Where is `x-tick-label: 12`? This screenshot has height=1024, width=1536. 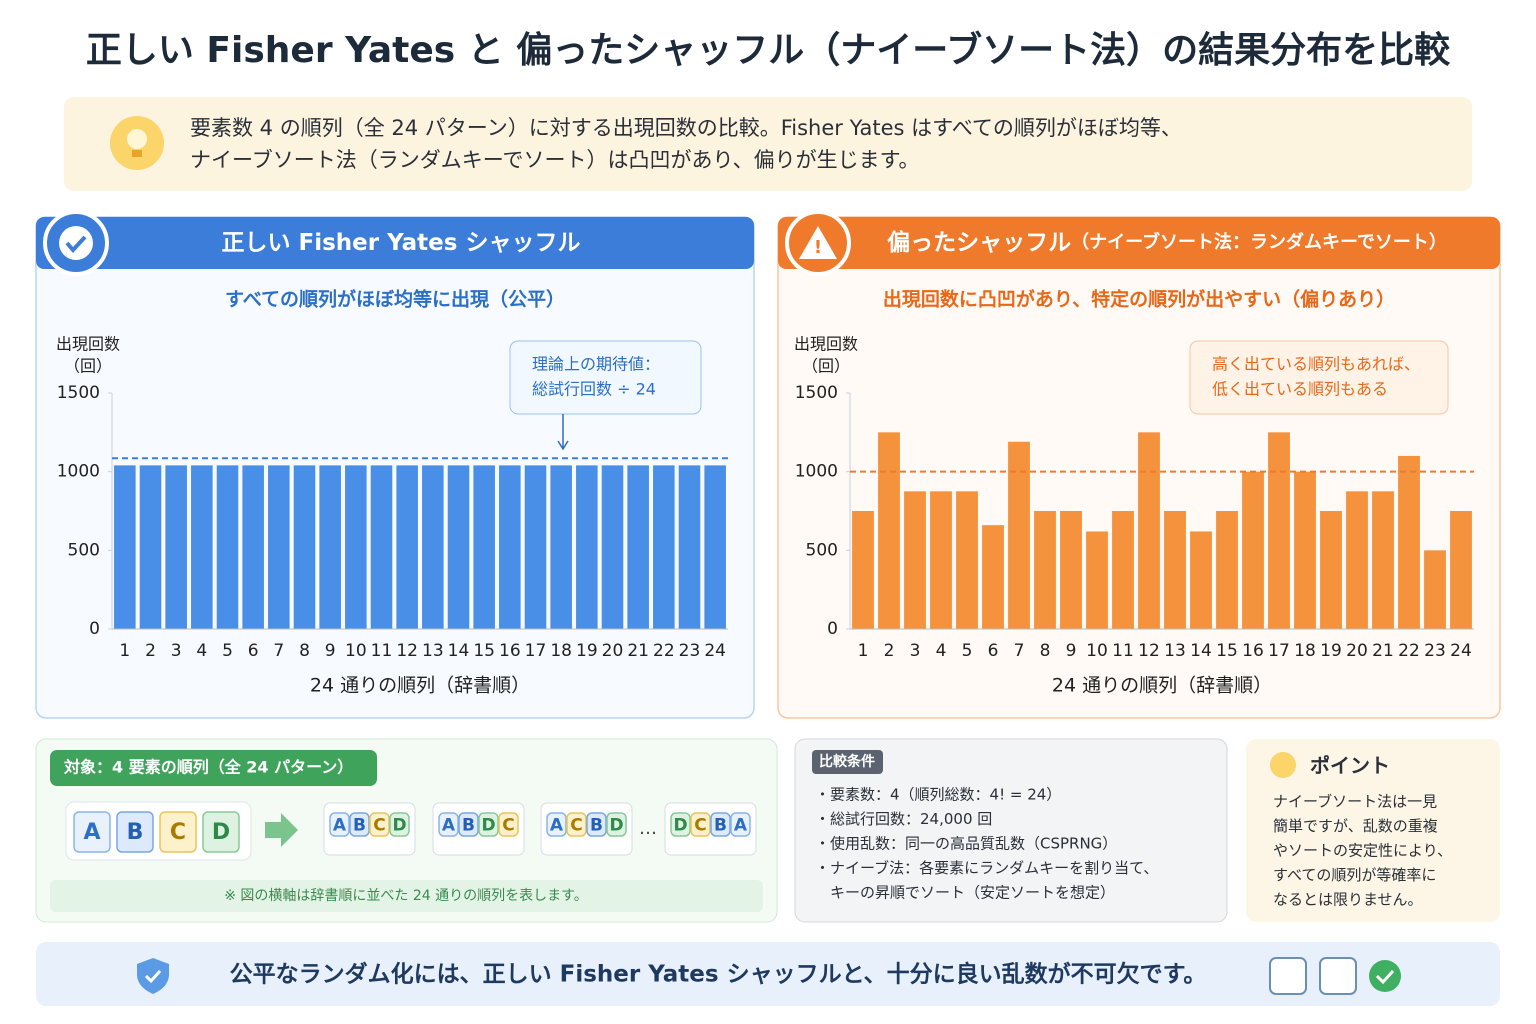
x-tick-label: 12 is located at coordinates (407, 651).